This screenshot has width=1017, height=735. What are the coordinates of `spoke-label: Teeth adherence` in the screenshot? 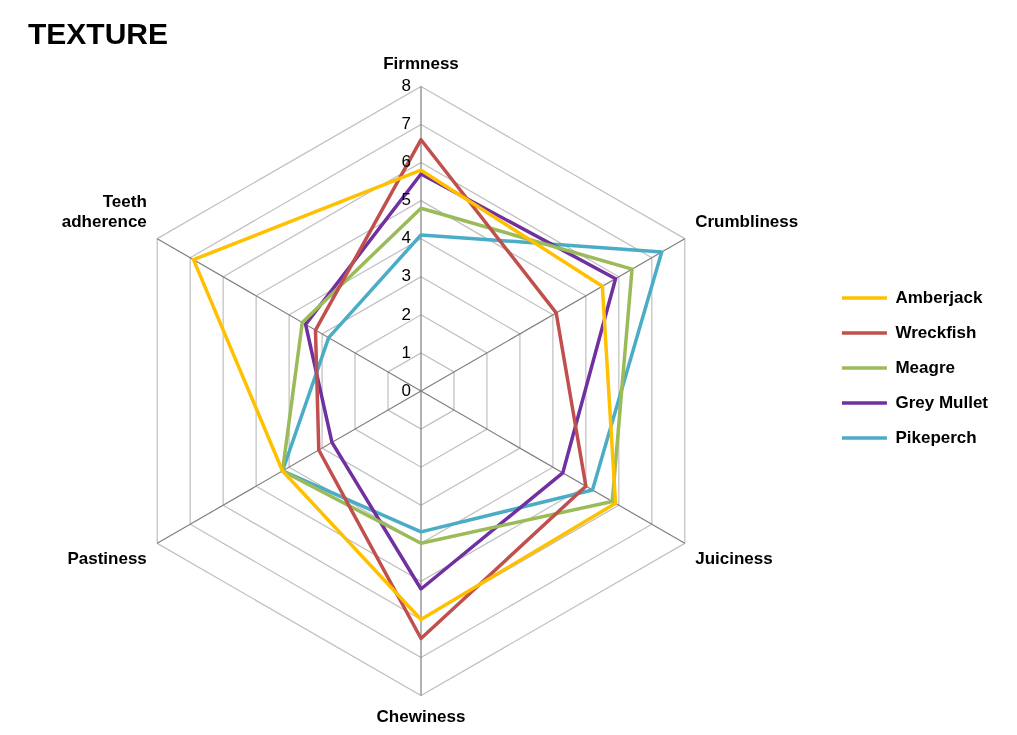 It's located at (104, 211).